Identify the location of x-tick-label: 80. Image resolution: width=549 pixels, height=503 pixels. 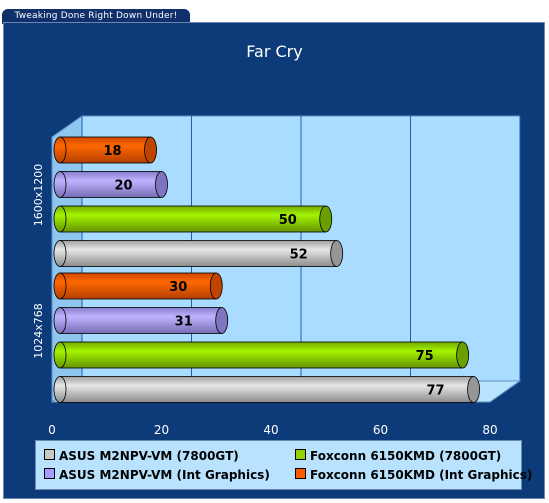
(489, 430).